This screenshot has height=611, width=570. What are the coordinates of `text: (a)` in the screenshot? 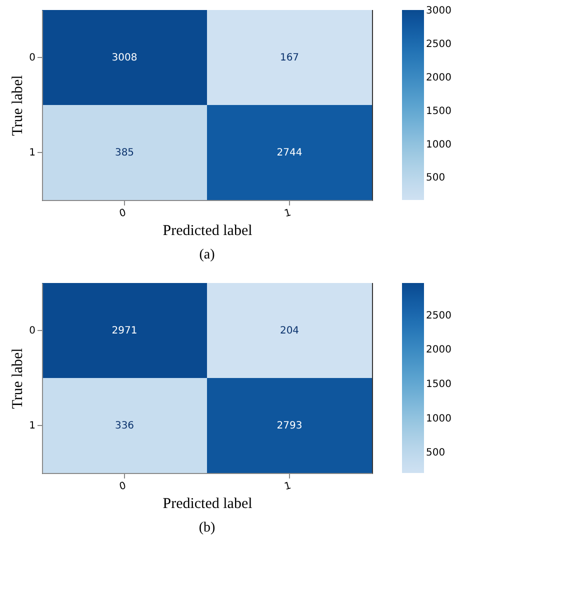 It's located at (207, 254).